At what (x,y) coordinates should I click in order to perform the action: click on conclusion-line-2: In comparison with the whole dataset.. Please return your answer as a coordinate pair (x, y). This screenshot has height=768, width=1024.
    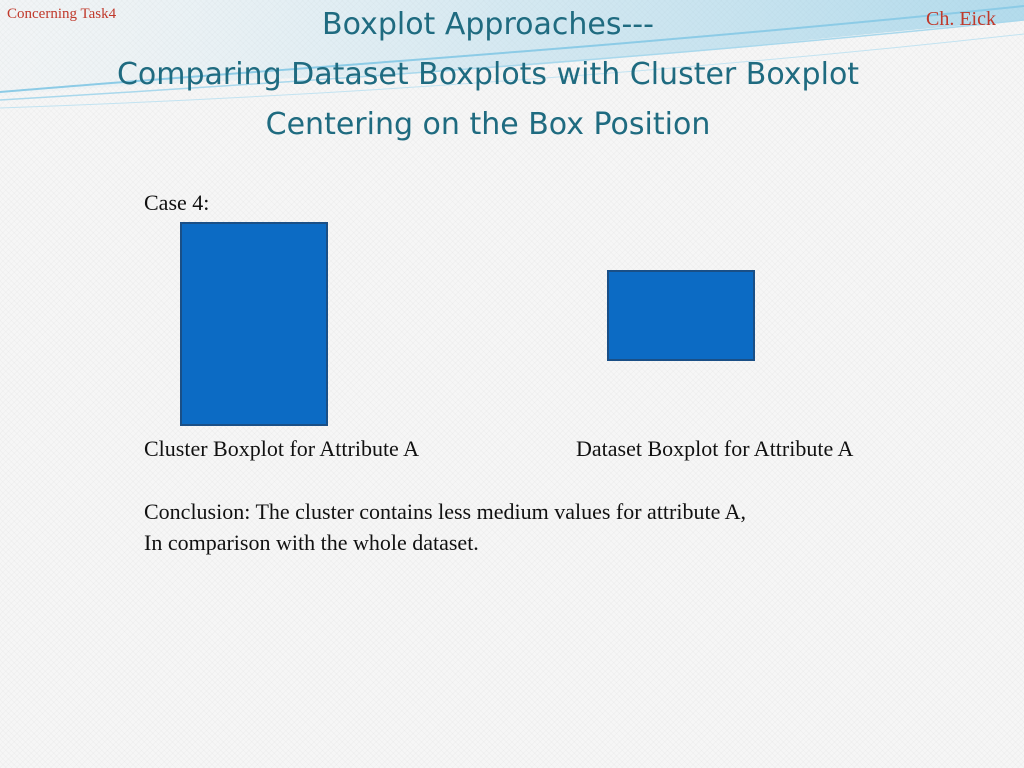
    Looking at the image, I should click on (311, 542).